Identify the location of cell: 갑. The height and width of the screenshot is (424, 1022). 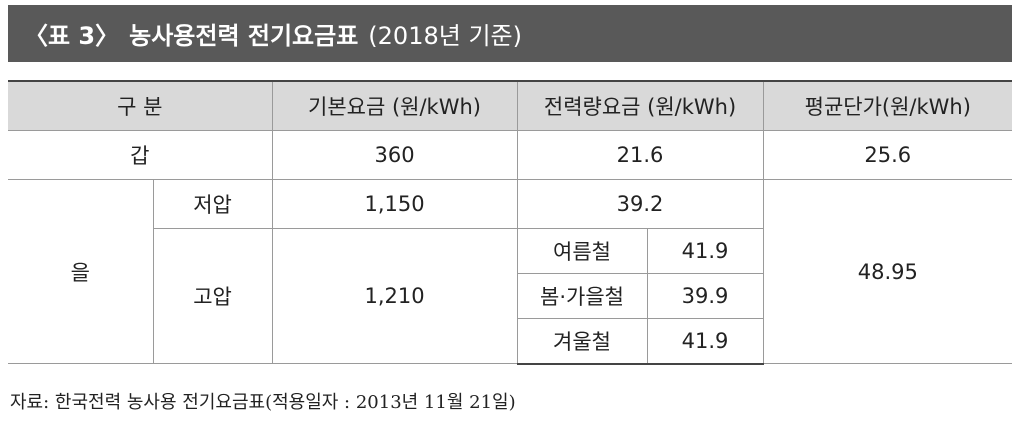
(140, 155).